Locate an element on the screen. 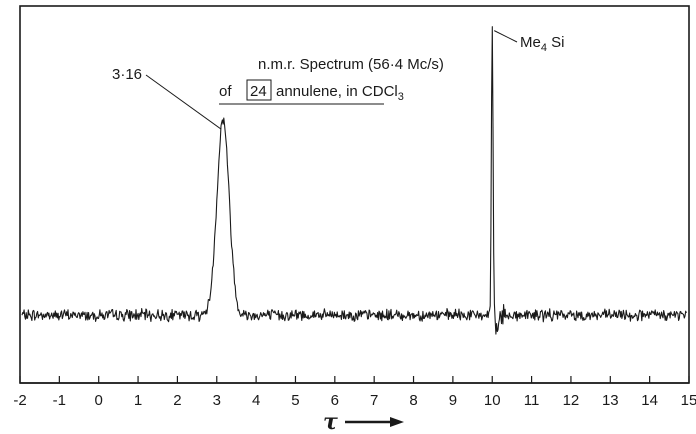  peak-leader-line is located at coordinates (183, 102).